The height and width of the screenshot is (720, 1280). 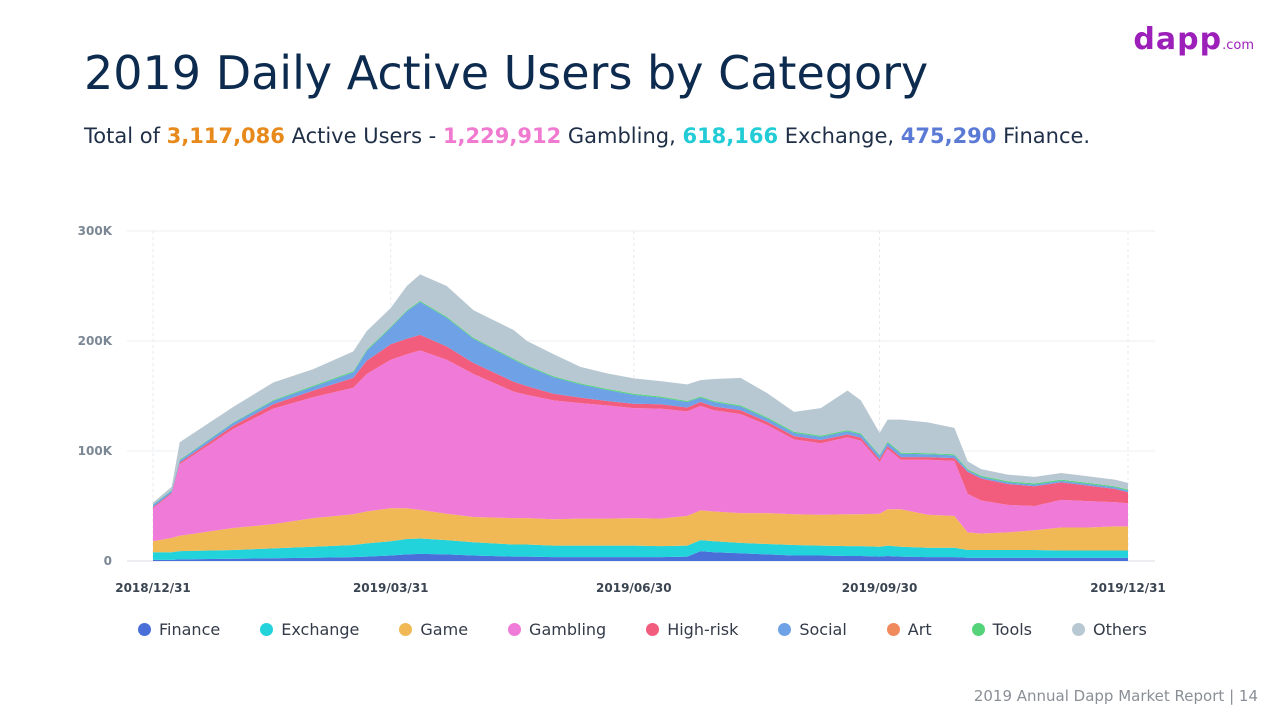 What do you see at coordinates (919, 629) in the screenshot?
I see `legend-label: Art` at bounding box center [919, 629].